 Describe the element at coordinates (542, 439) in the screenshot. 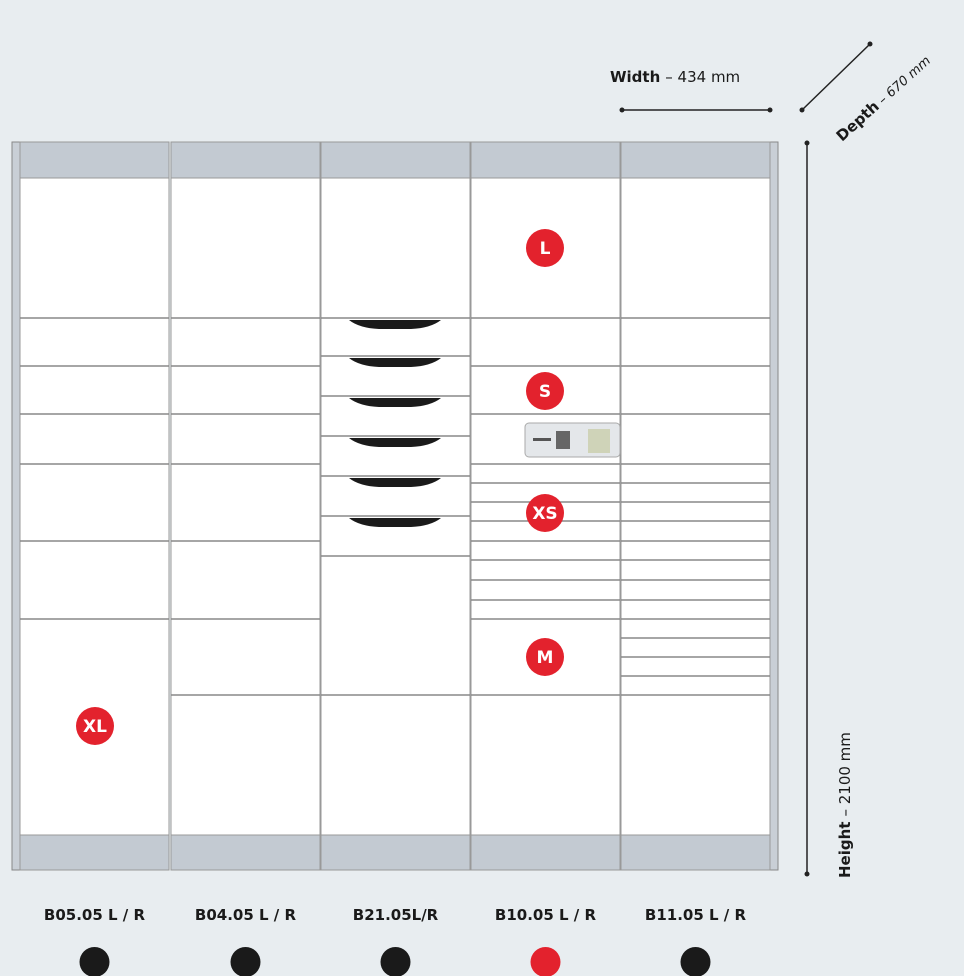

I see `keypad-slot` at that location.